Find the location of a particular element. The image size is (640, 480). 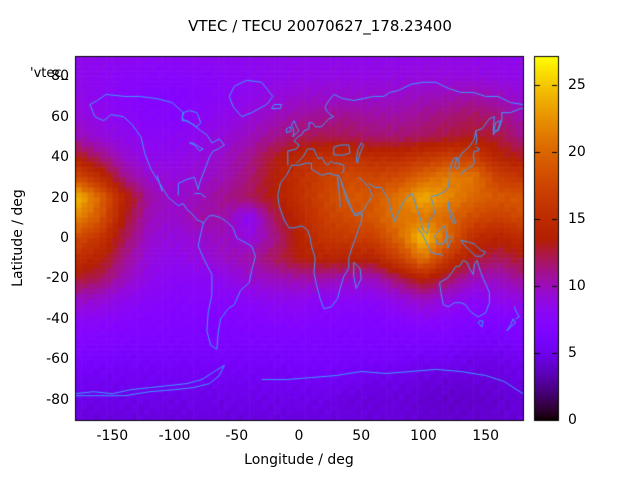

y-tick-label: 20 is located at coordinates (60, 197).